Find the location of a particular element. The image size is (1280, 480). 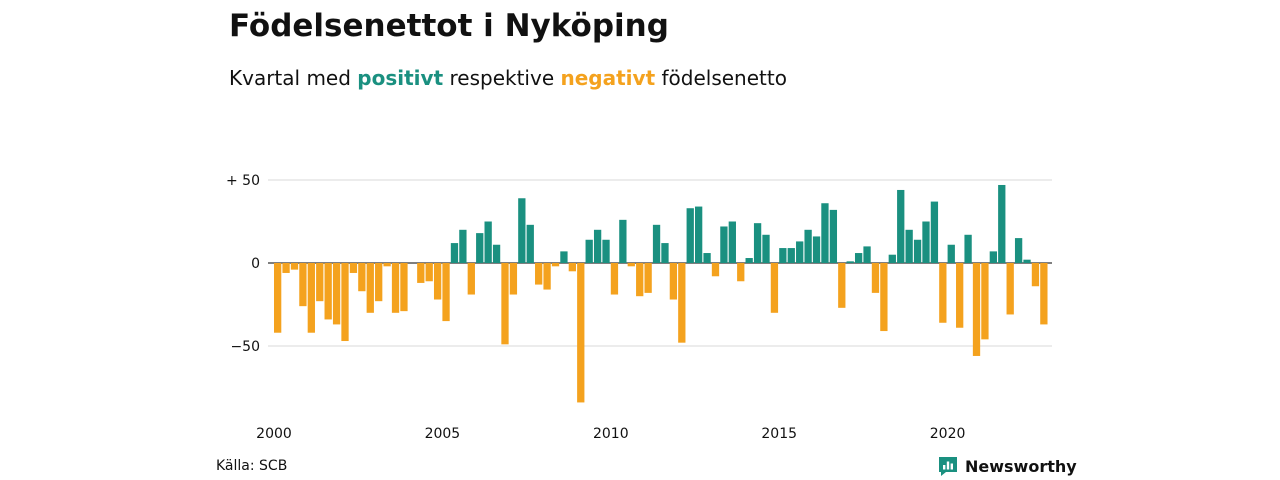

brand-logo: Newsworthy is located at coordinates (1007, 466).